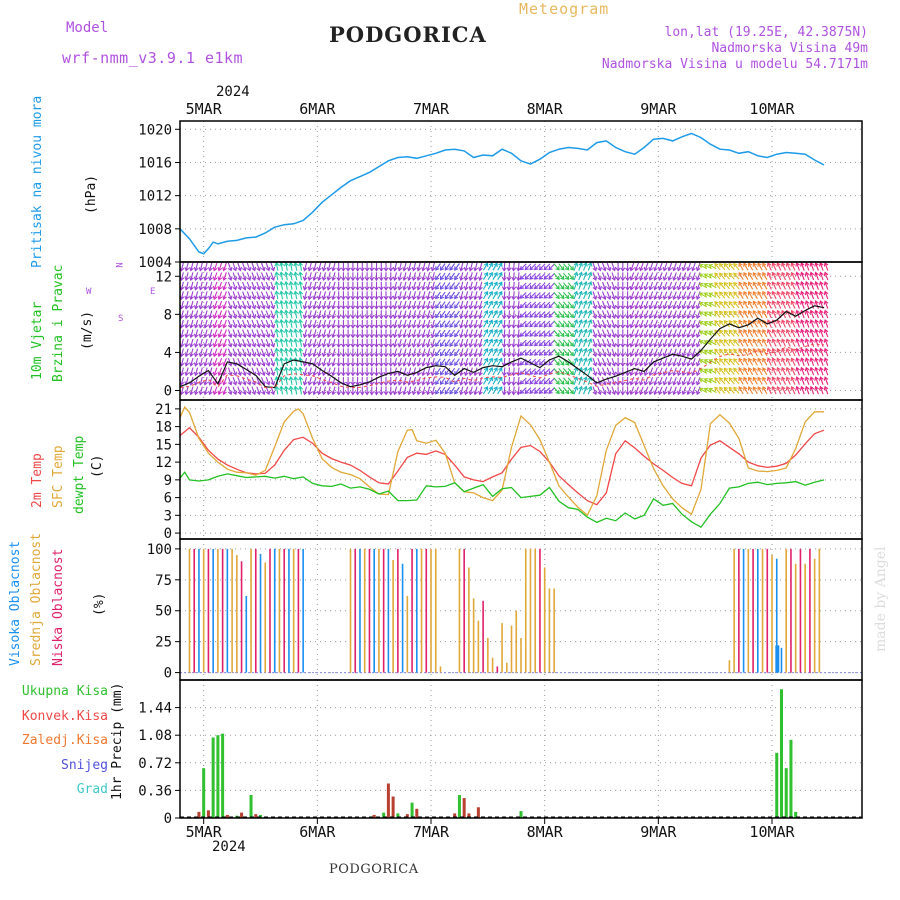 The height and width of the screenshot is (900, 900). I want to click on wind-speed-trace, so click(502, 366).